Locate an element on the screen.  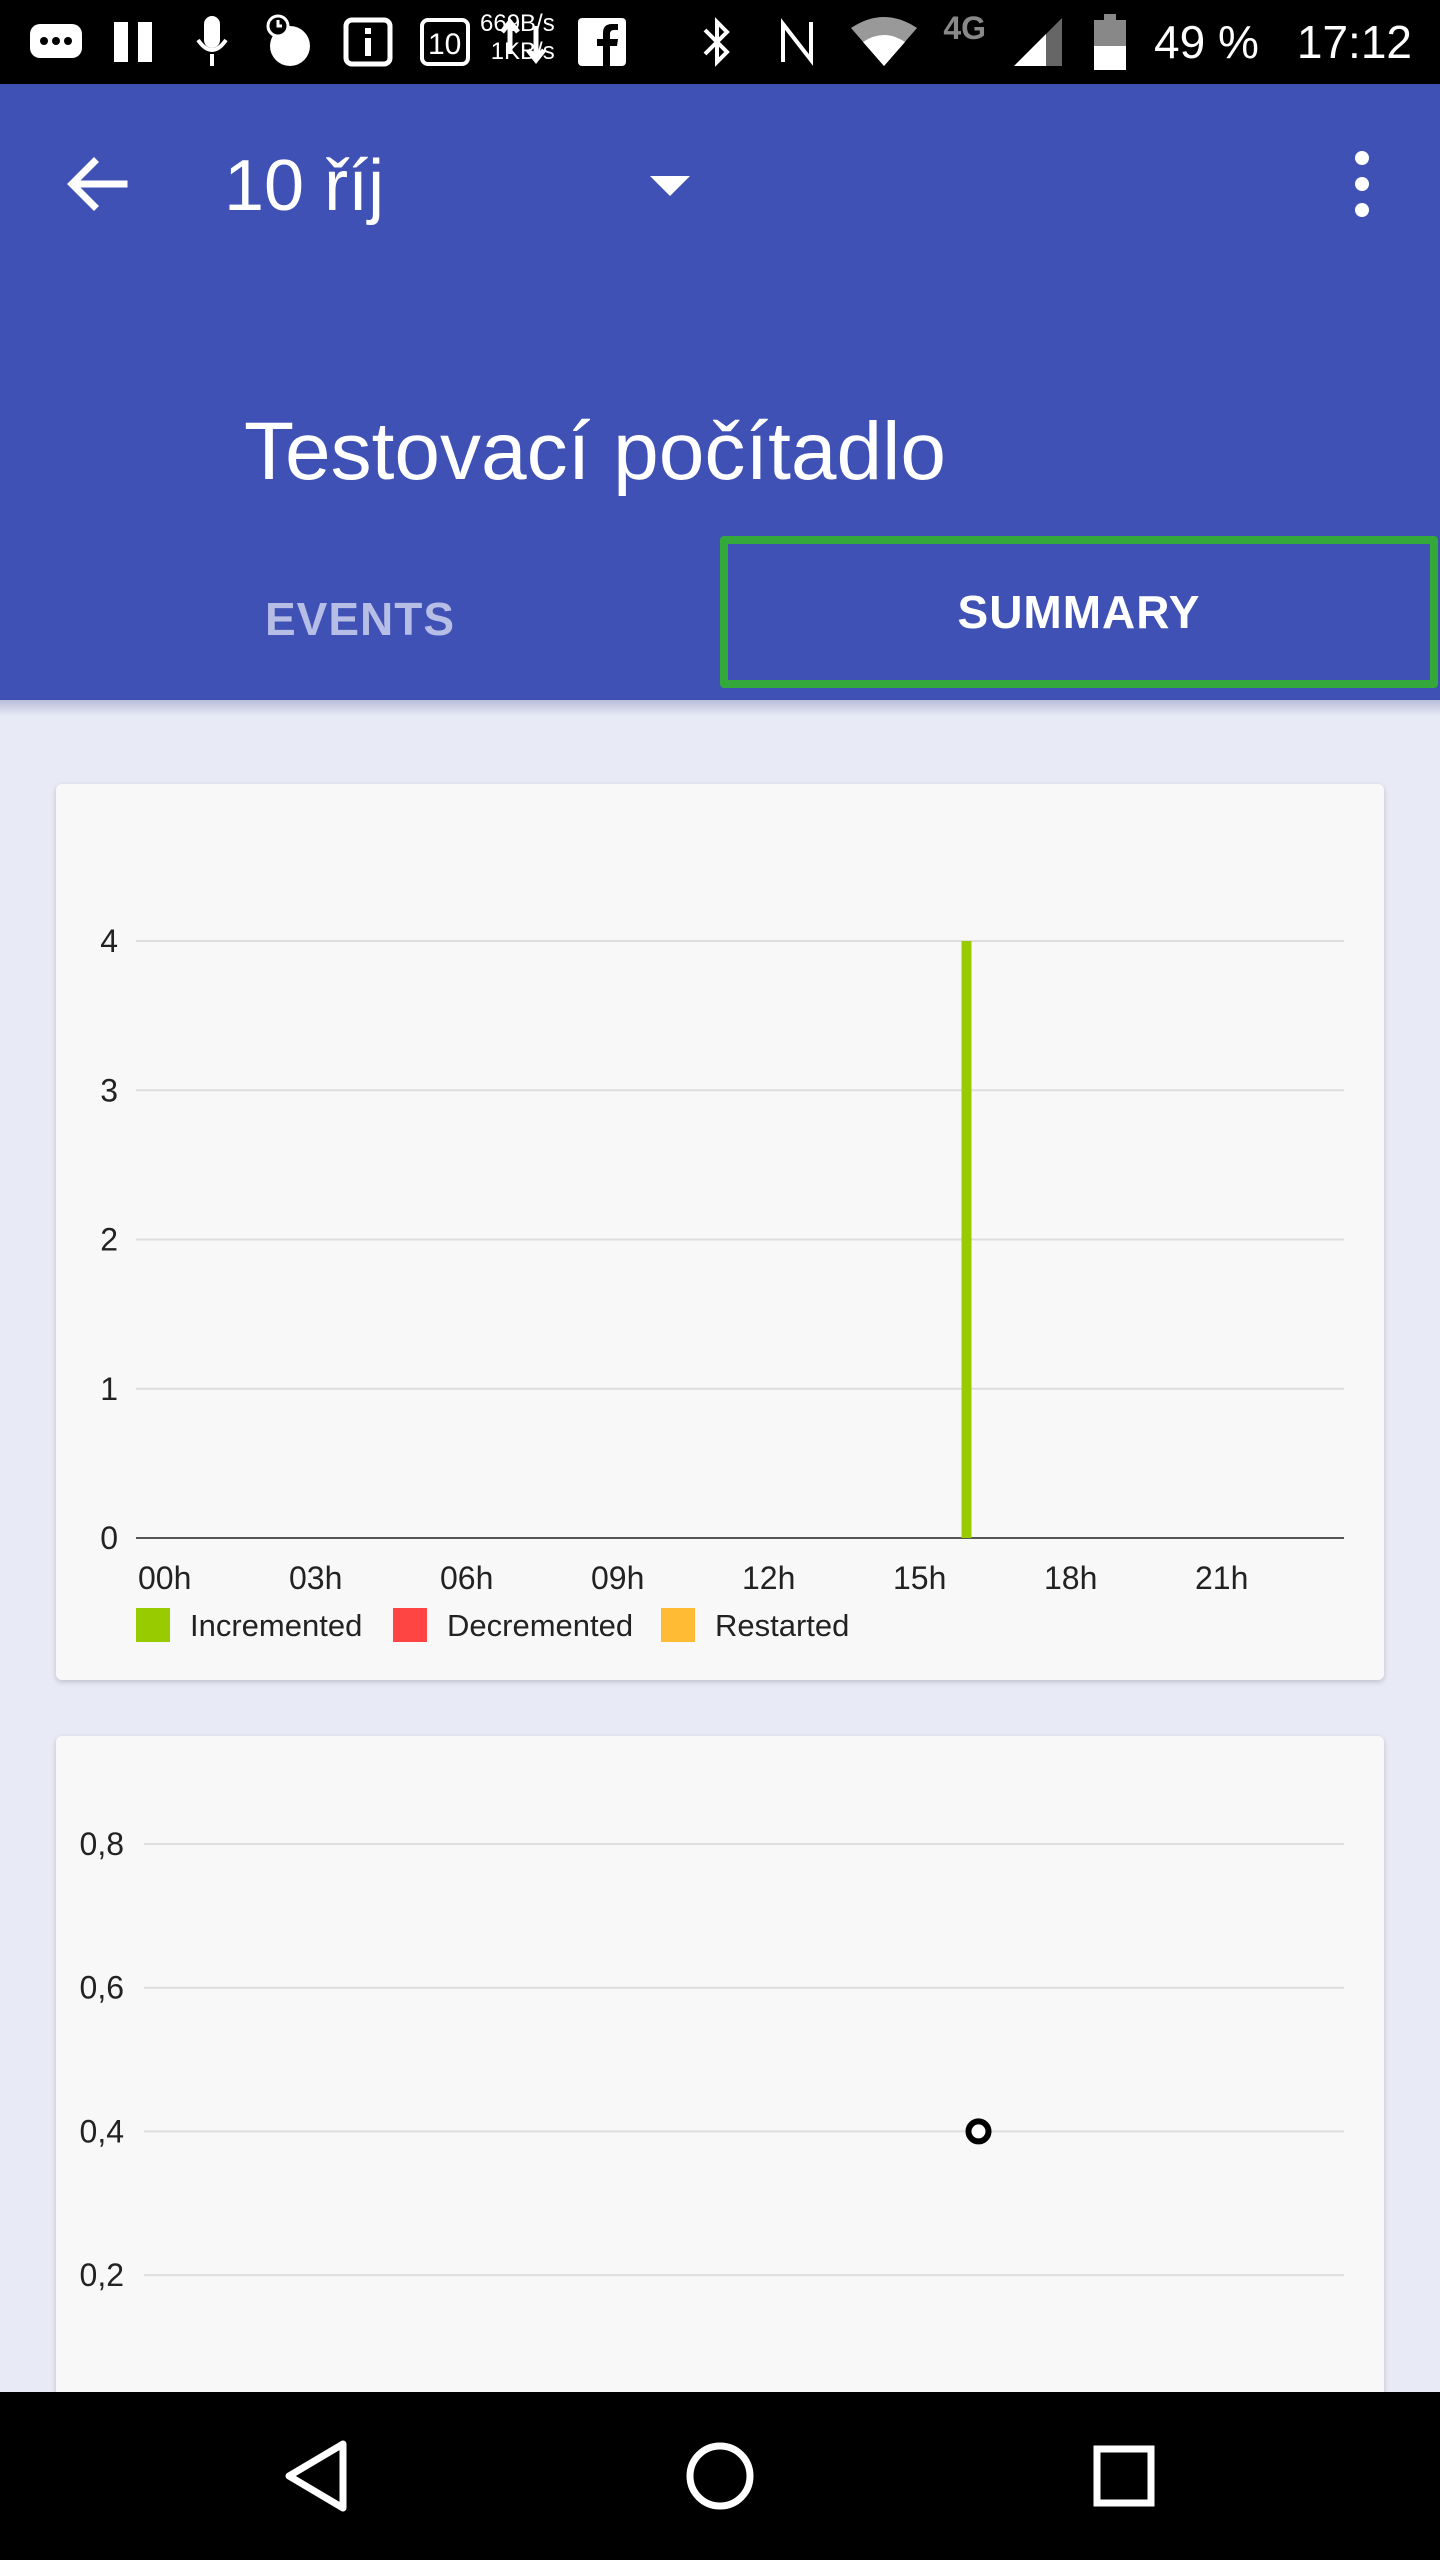
pause-icon is located at coordinates (134, 42).